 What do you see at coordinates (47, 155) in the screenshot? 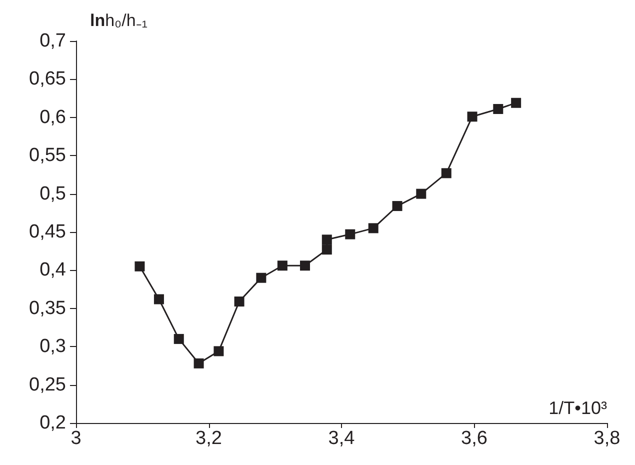
I see `y-tick-label: 0,55` at bounding box center [47, 155].